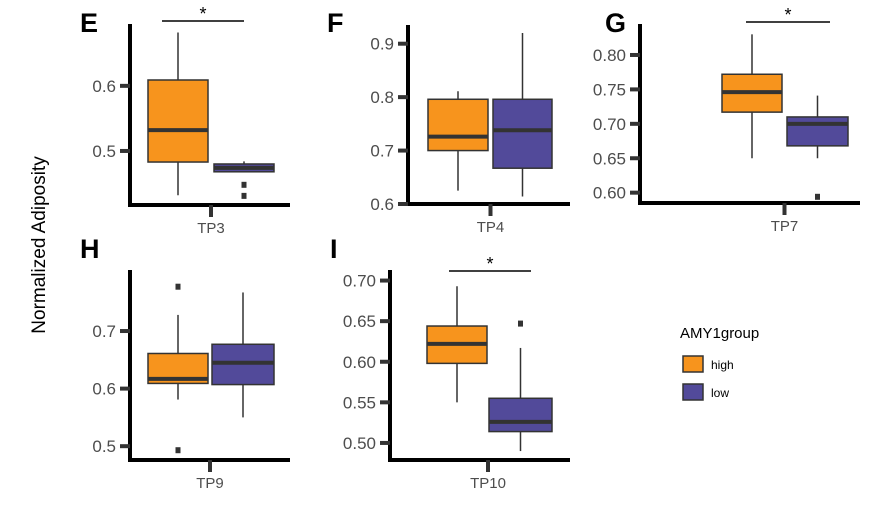  I want to click on panel-H: H 0.5 0.6 0.7 TP9, so click(185, 363).